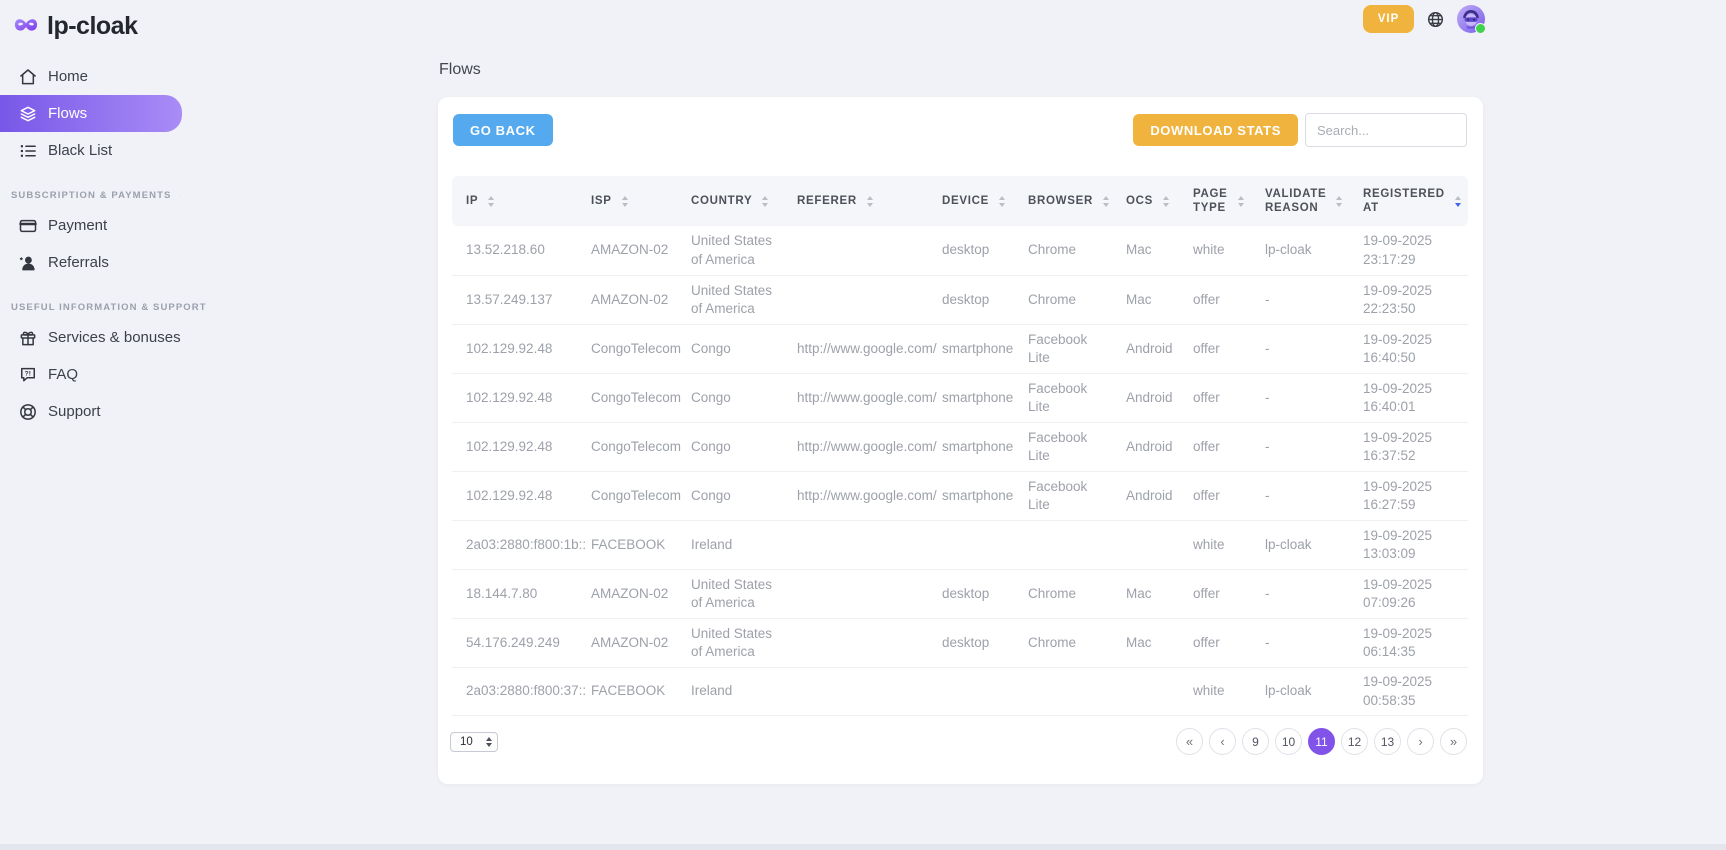  I want to click on pagination-page-9: 9, so click(1255, 741).